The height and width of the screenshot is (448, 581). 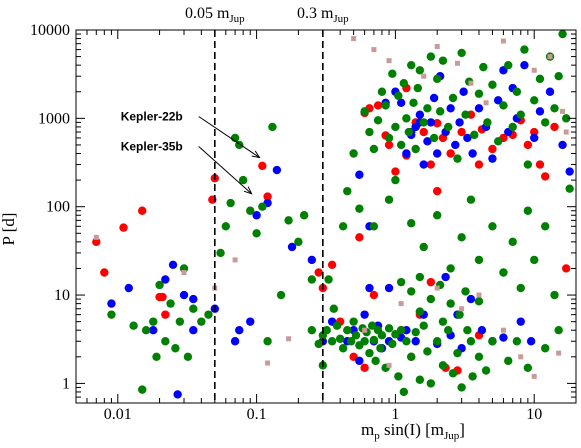 I want to click on x-axis-label-mid: sin(I) [m, so click(x=412, y=429).